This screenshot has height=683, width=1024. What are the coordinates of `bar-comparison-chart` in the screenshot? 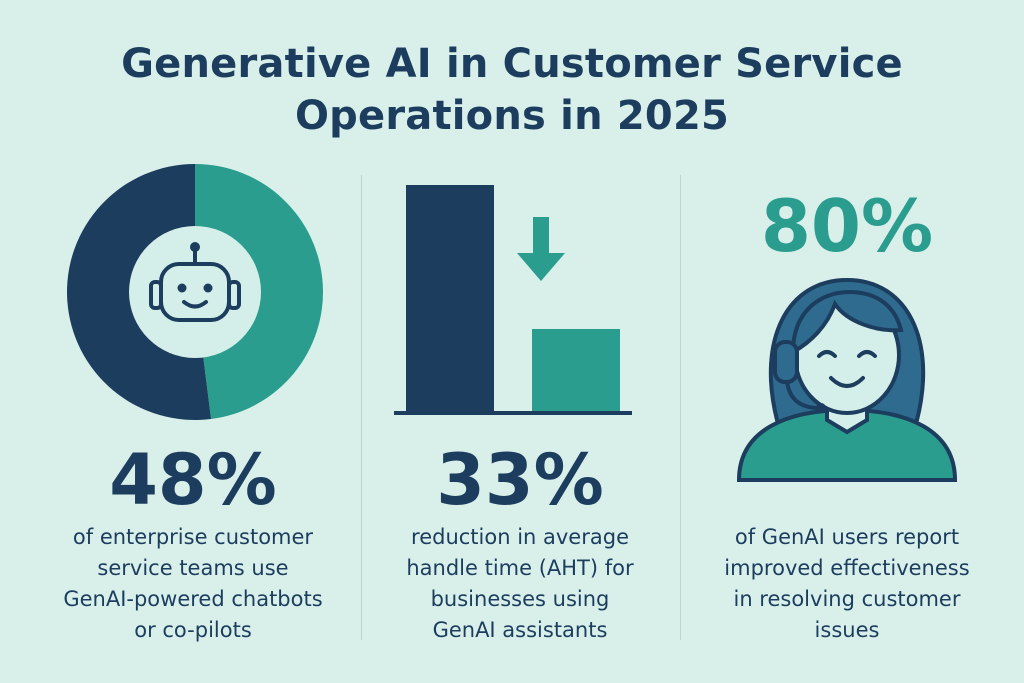 It's located at (513, 300).